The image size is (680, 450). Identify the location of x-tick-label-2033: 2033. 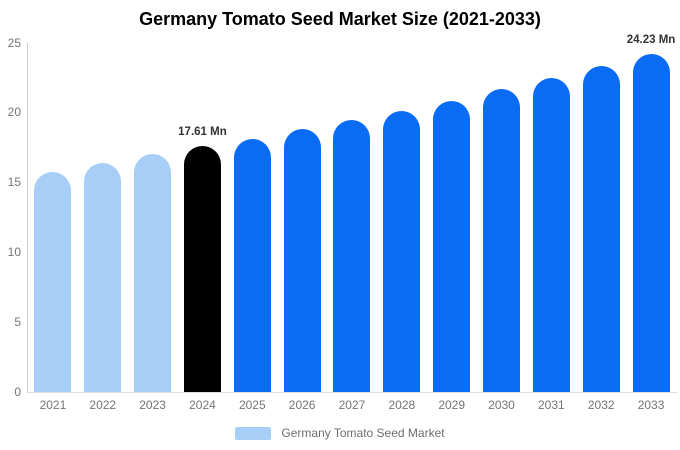
(651, 405).